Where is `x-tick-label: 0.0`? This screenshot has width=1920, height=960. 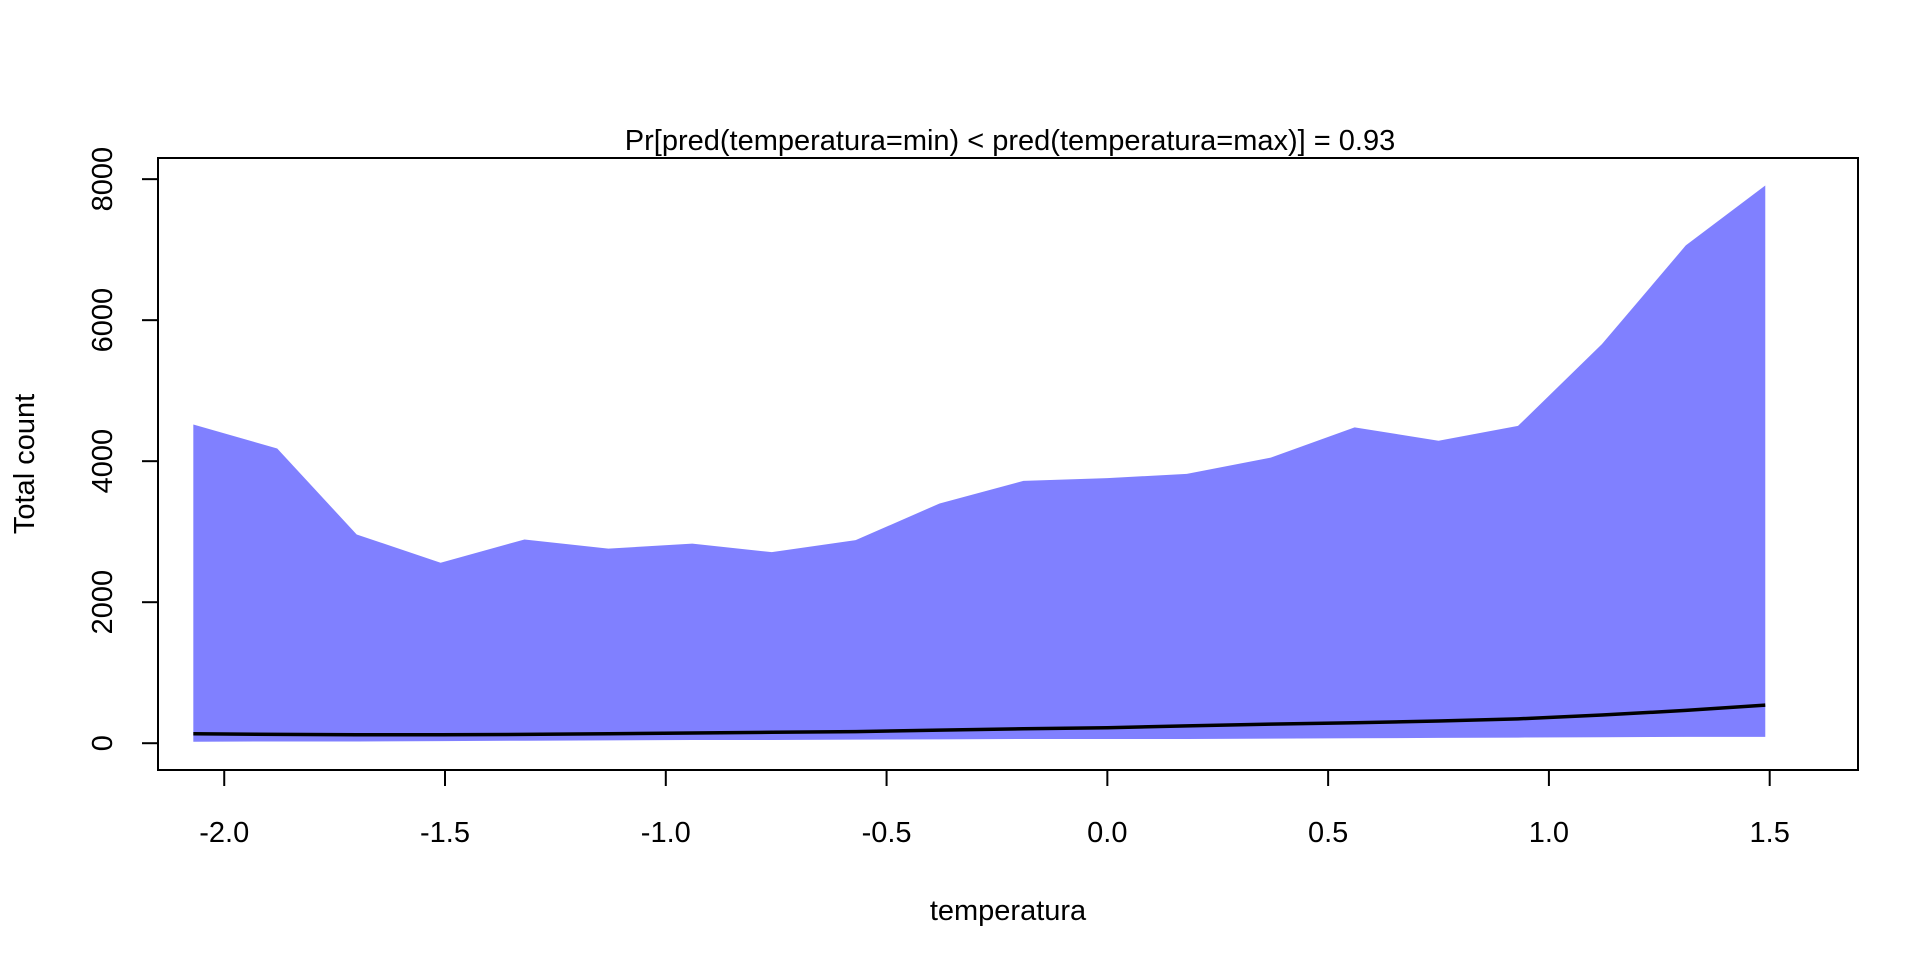 x-tick-label: 0.0 is located at coordinates (1107, 833).